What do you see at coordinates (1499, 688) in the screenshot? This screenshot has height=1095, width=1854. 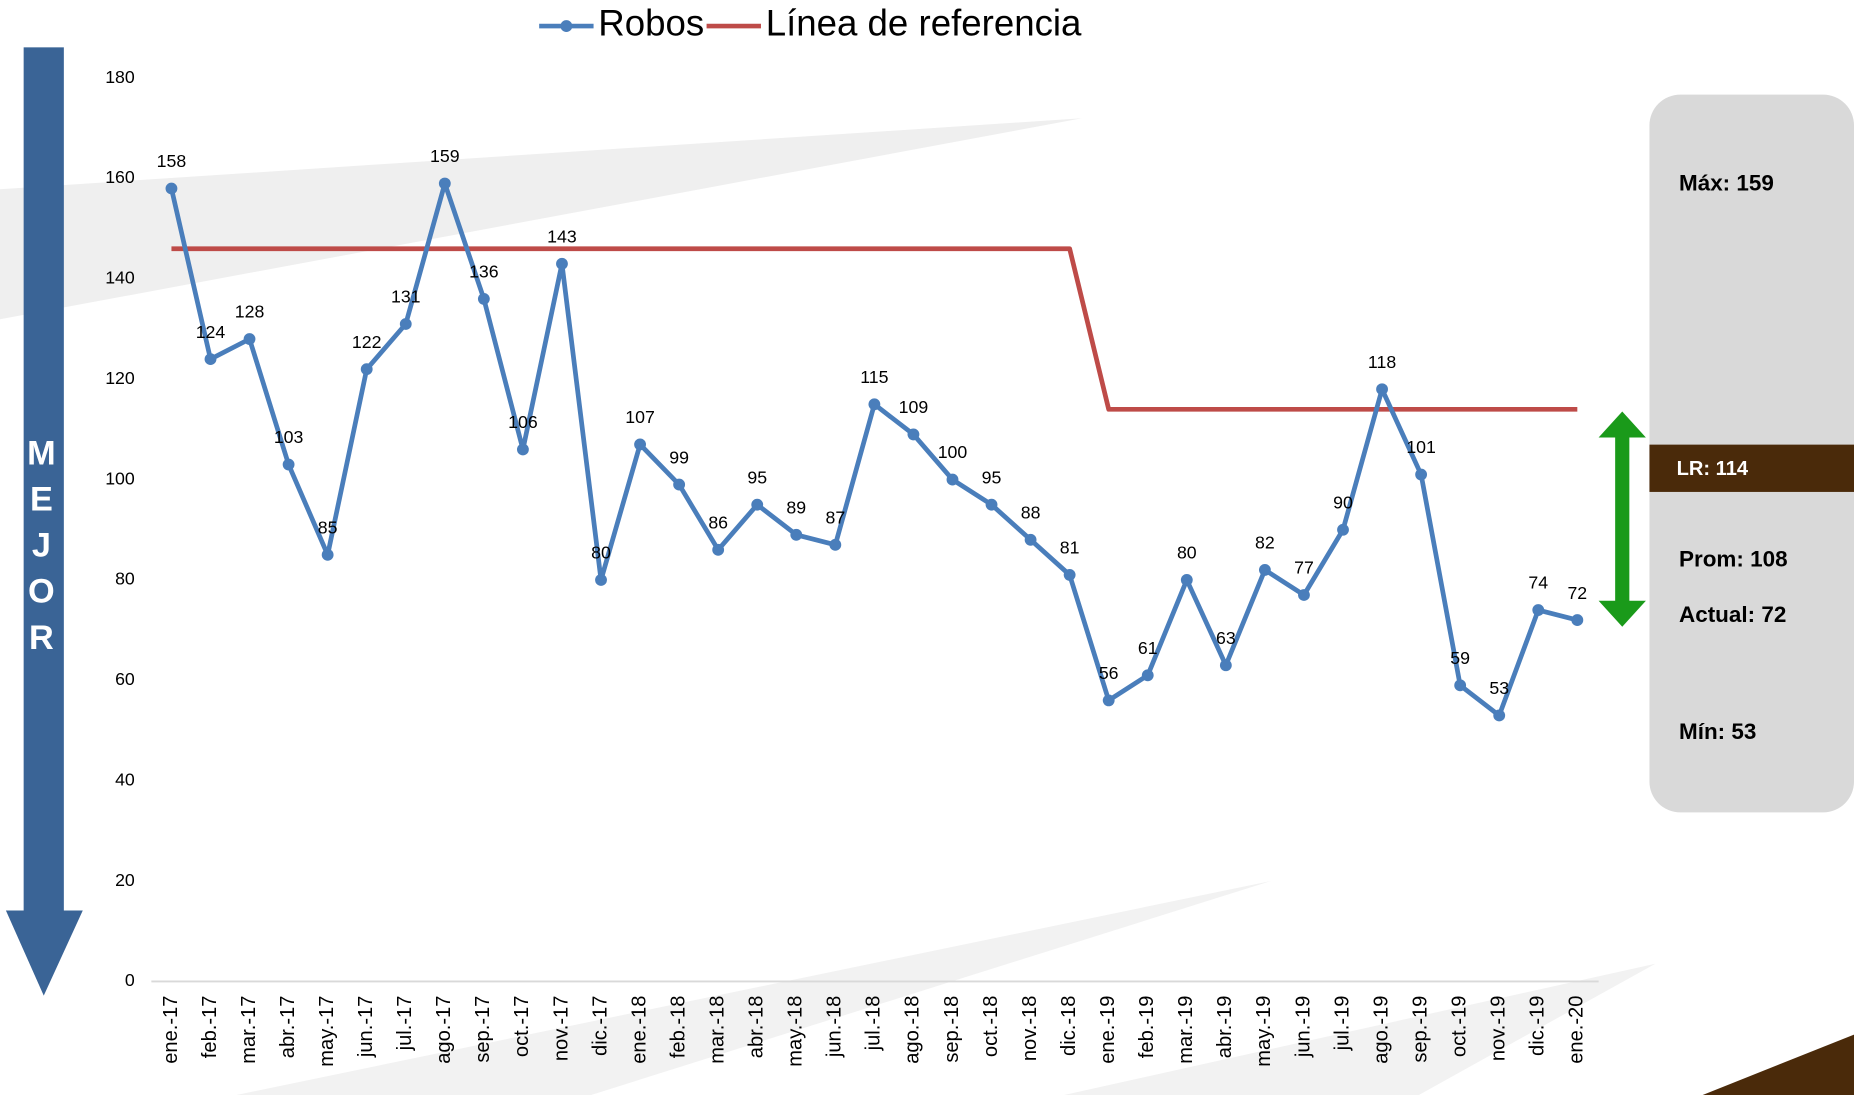 I see `data-label: 53` at bounding box center [1499, 688].